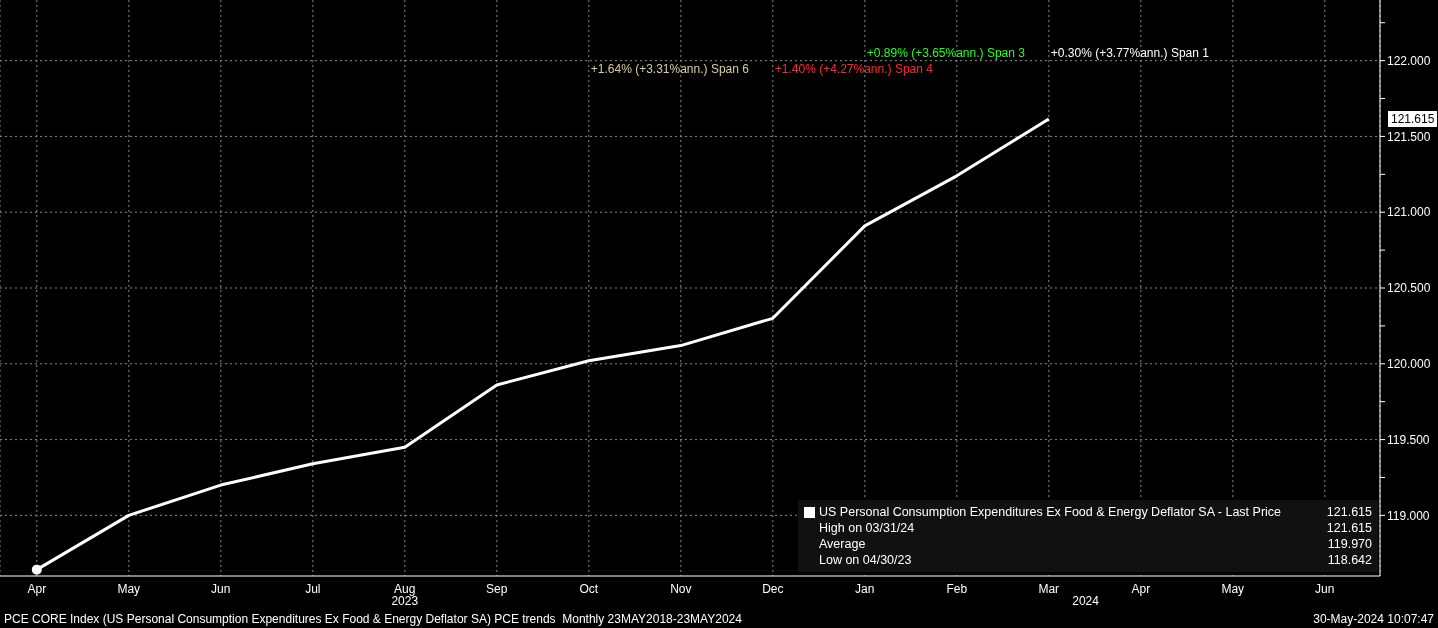 This screenshot has height=628, width=1438. Describe the element at coordinates (1408, 439) in the screenshot. I see `y-tick-label: 119.500` at that location.